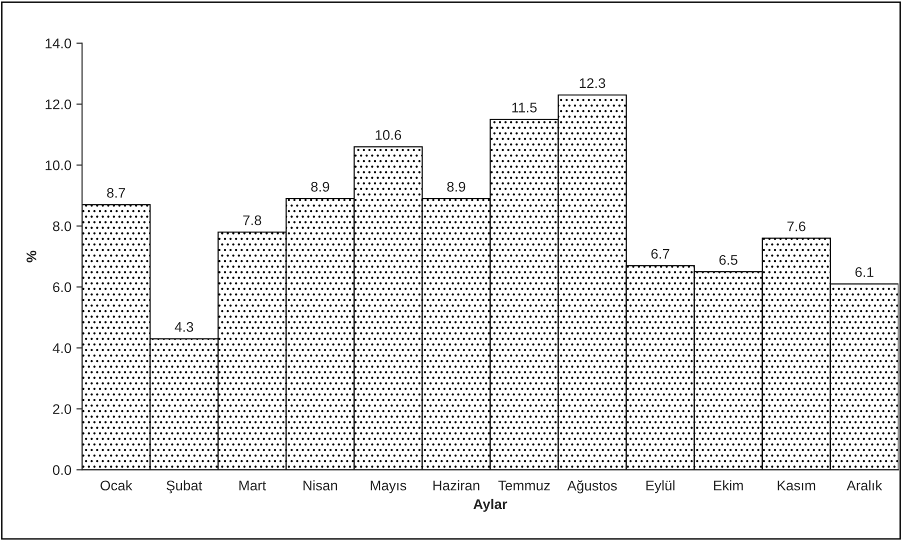 This screenshot has width=902, height=540. What do you see at coordinates (797, 485) in the screenshot?
I see `x-tick-label: Kasım` at bounding box center [797, 485].